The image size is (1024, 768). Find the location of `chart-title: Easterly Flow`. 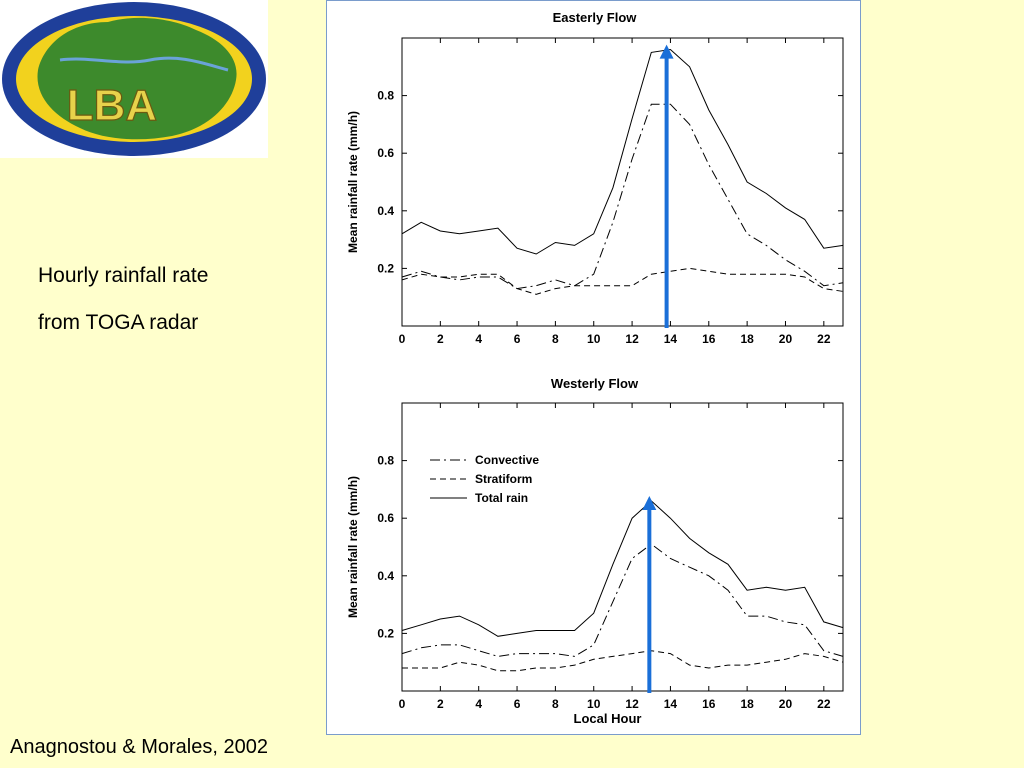

chart-title: Easterly Flow is located at coordinates (595, 17).